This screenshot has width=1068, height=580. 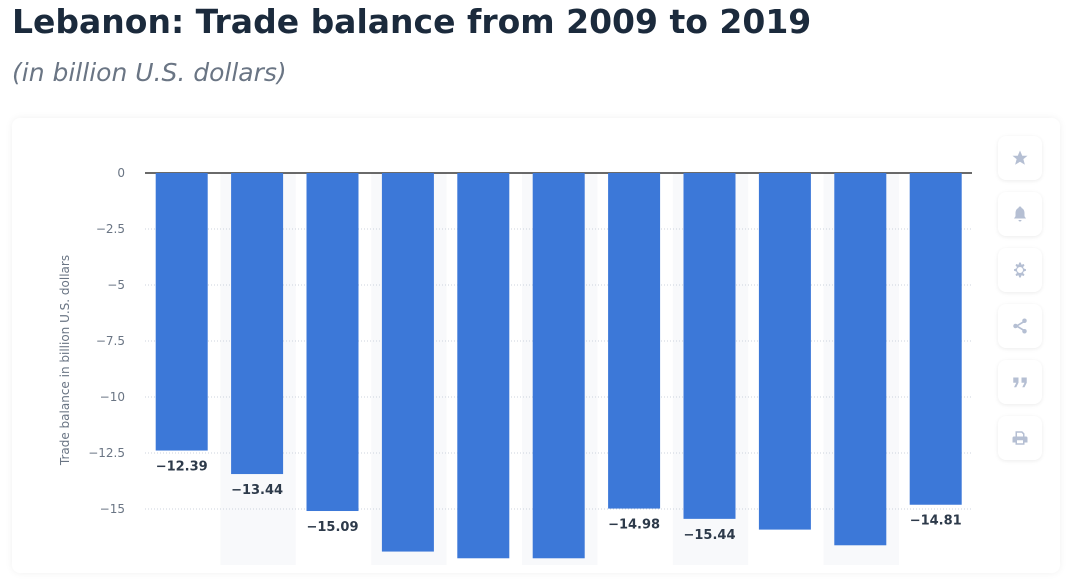 I want to click on y-tick-label: −2.5, so click(x=110, y=229).